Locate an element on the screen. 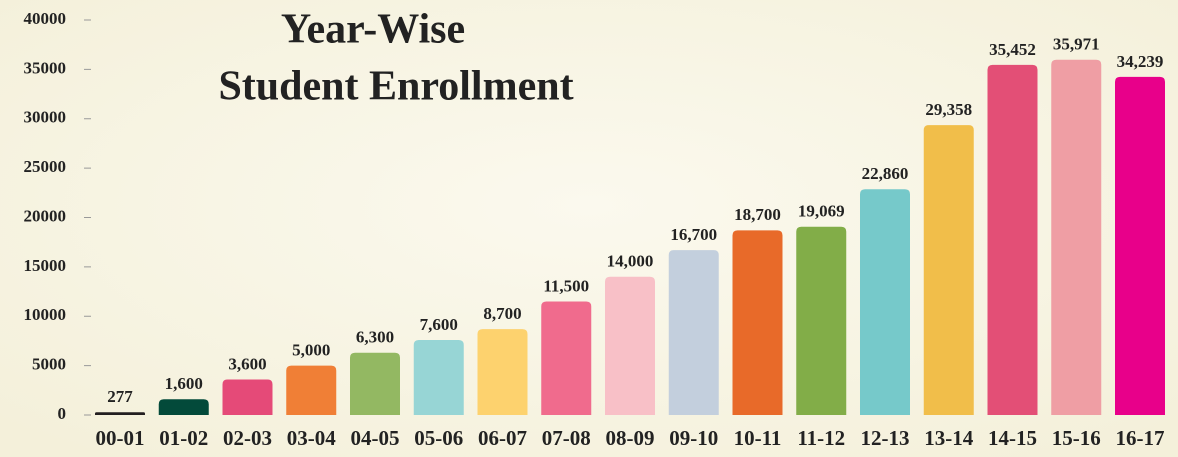 Image resolution: width=1178 pixels, height=457 pixels. value-label: 6,300 is located at coordinates (375, 337).